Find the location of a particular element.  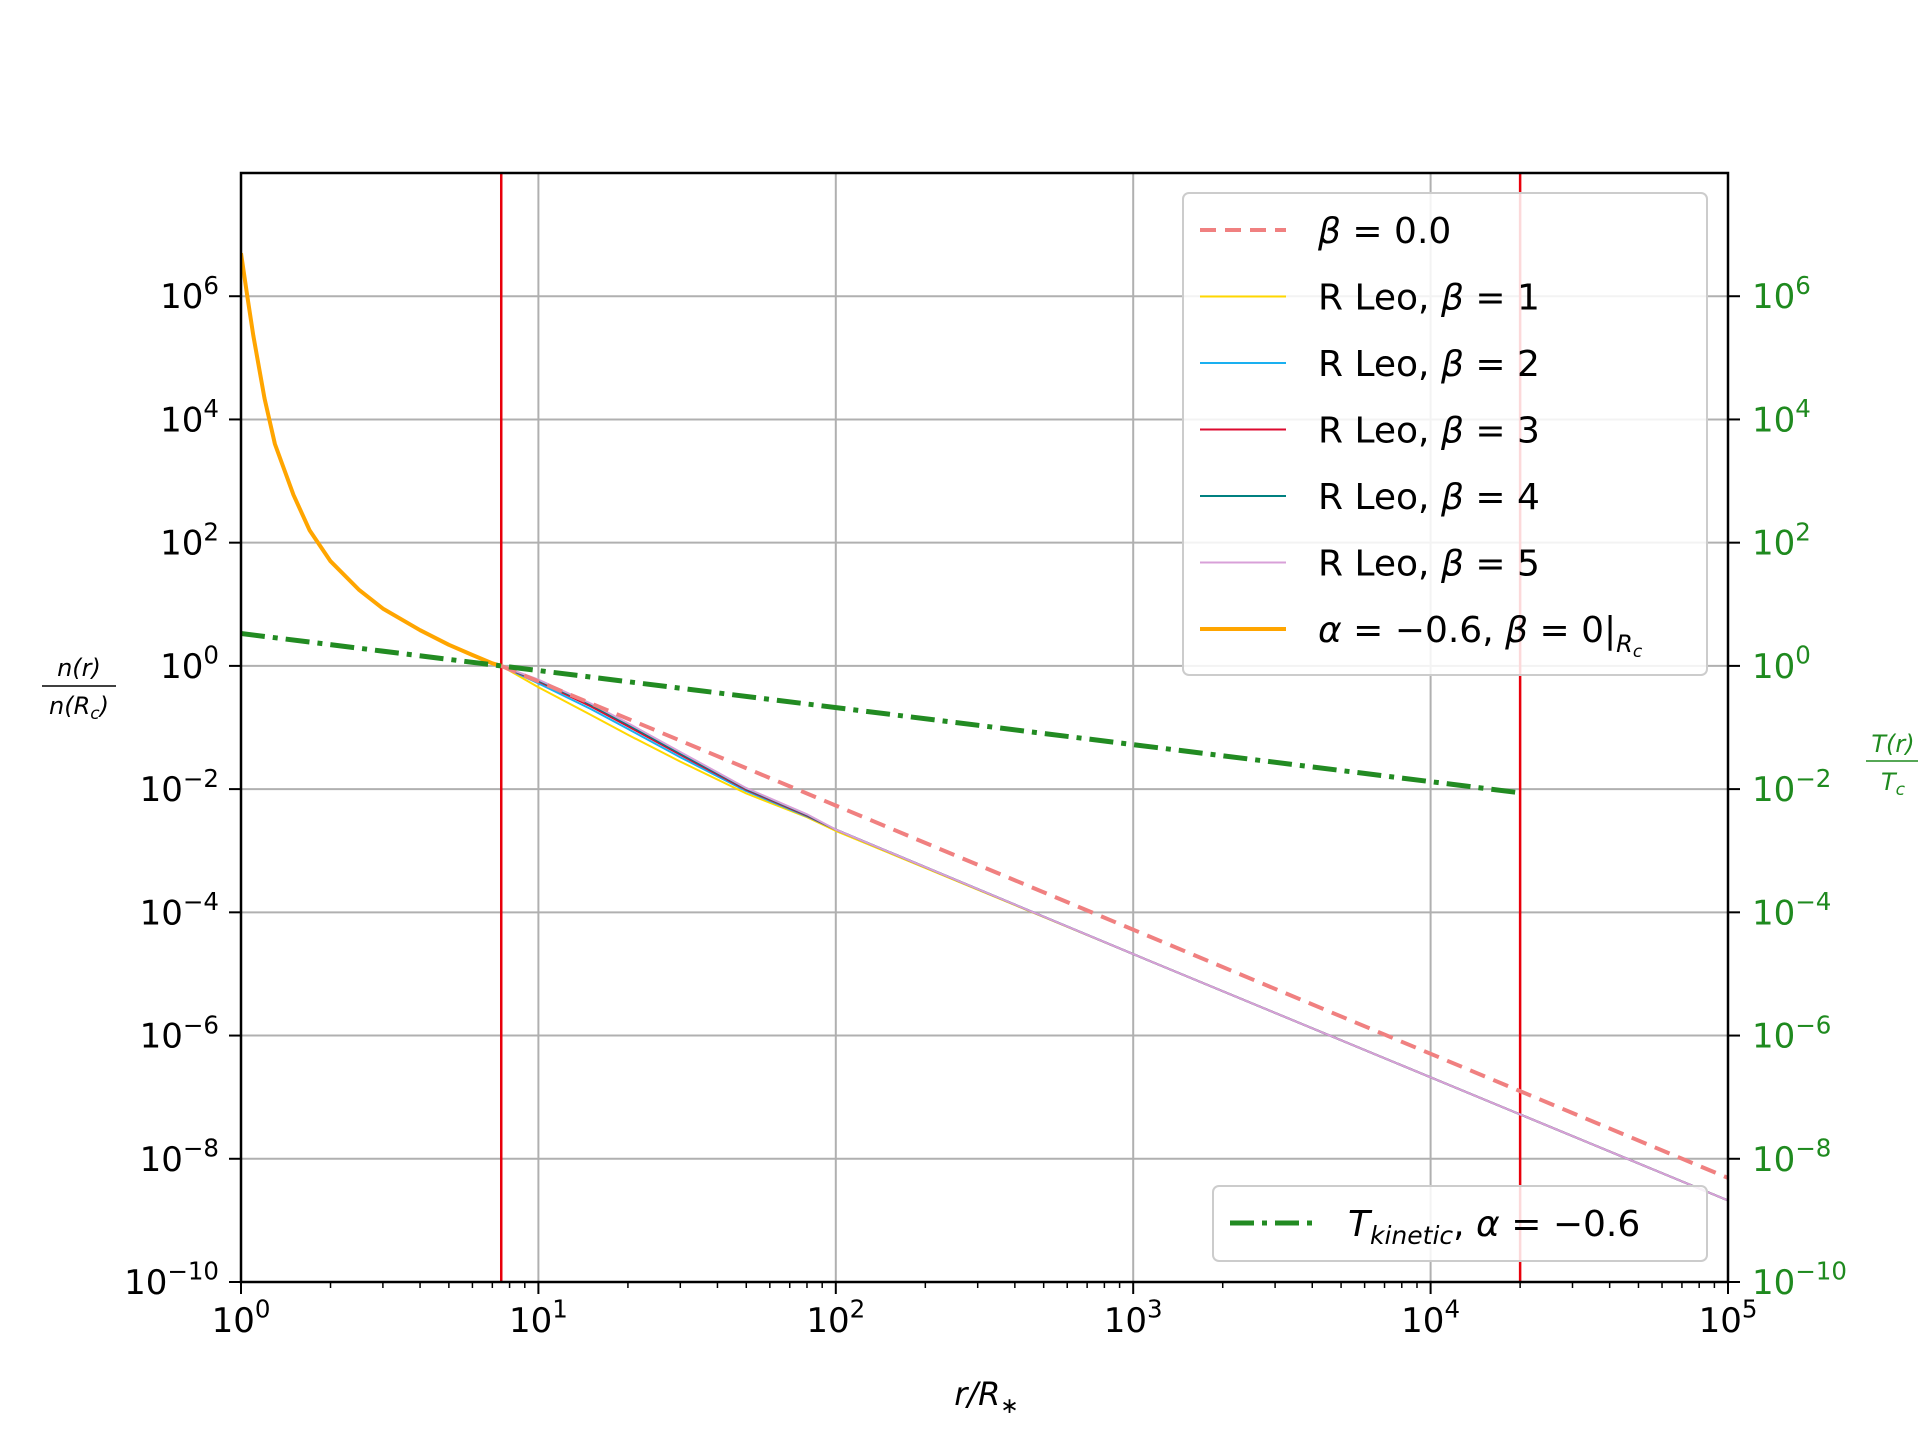

y-tick-label: 10⁻⁴ is located at coordinates (179, 910).